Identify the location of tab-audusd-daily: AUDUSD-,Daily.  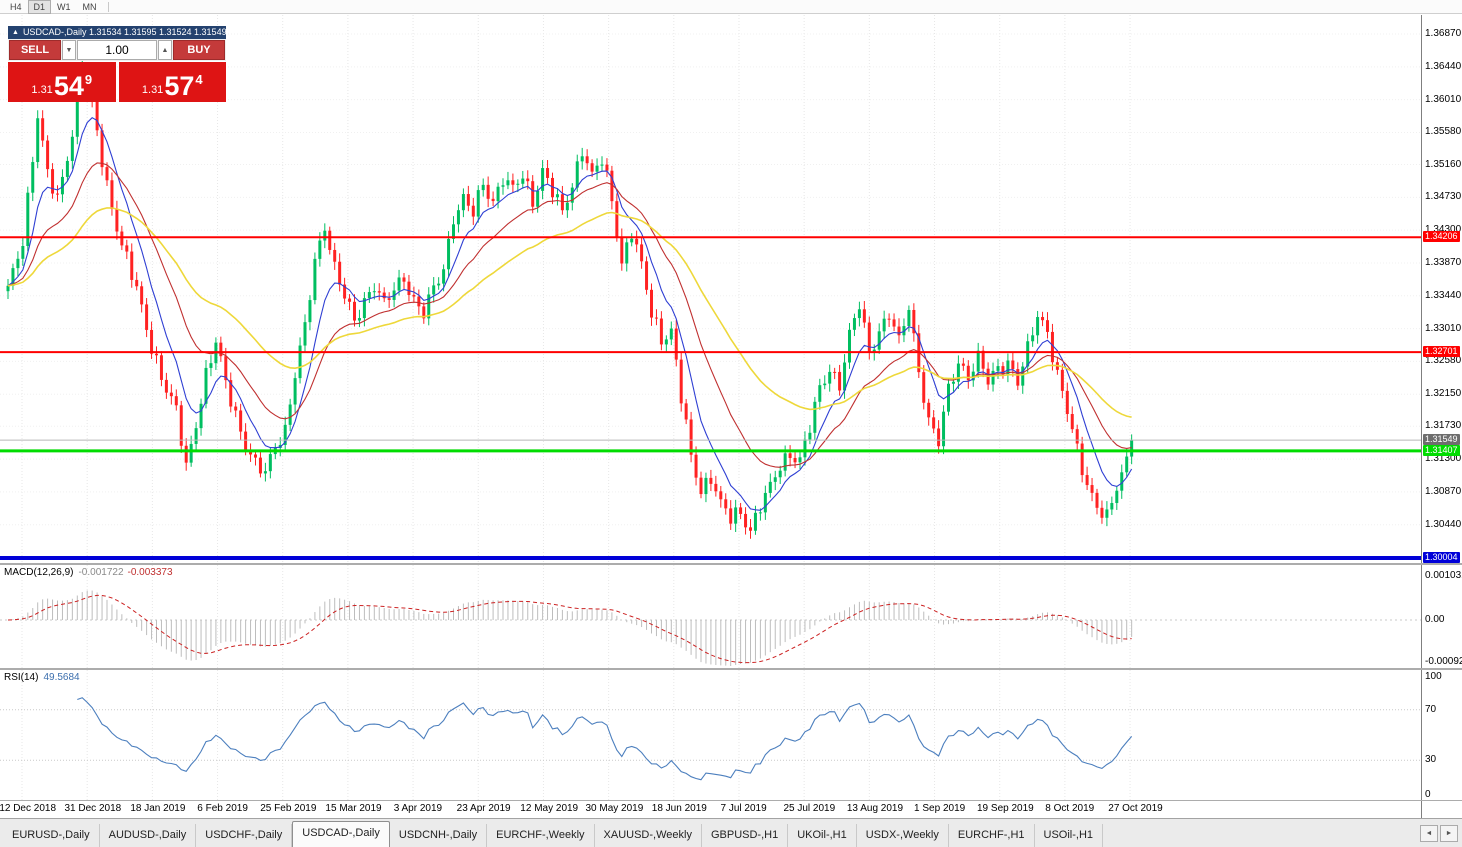
(148, 835).